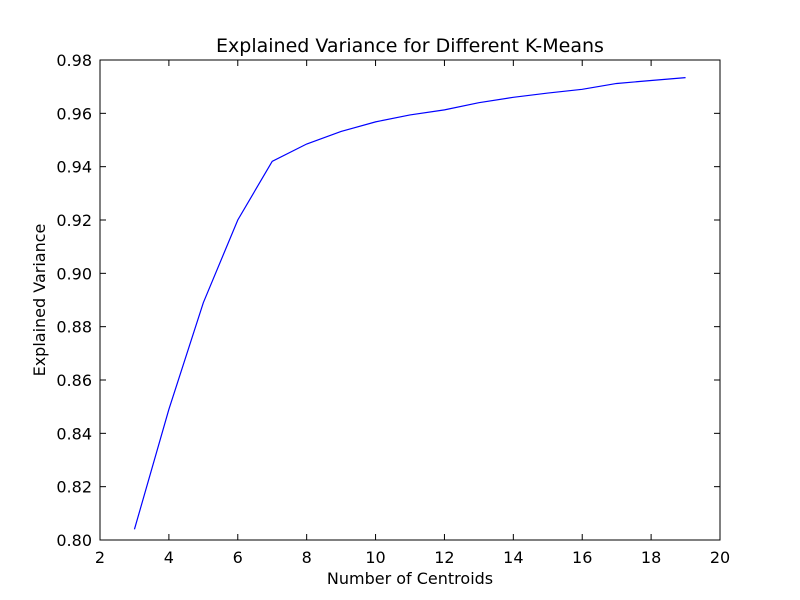  What do you see at coordinates (444, 557) in the screenshot?
I see `x-tick-label: 12` at bounding box center [444, 557].